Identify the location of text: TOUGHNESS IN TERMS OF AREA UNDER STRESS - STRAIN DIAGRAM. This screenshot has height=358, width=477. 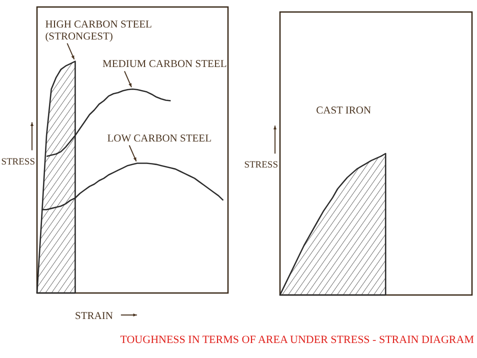
(297, 340).